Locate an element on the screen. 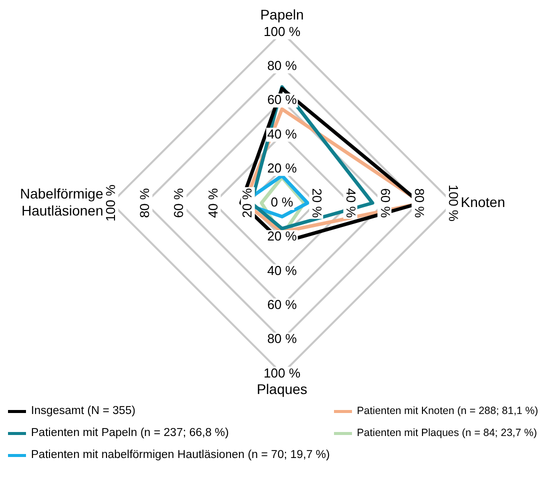  spoke-label: Papeln is located at coordinates (282, 14).